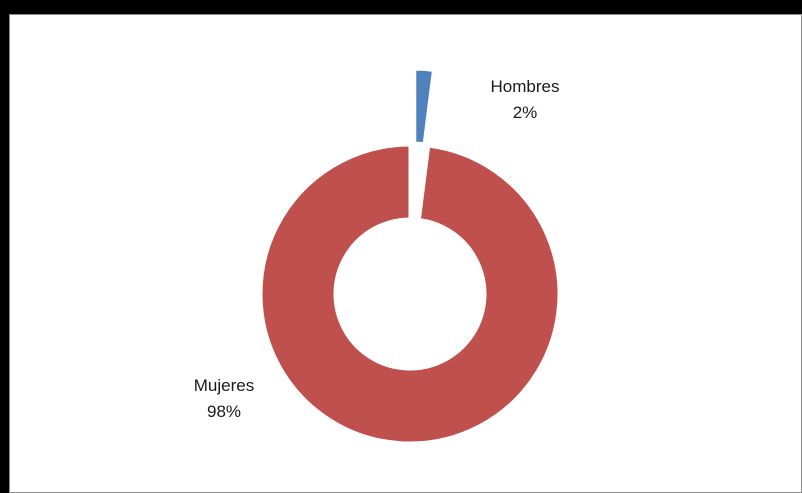 The image size is (802, 493). I want to click on slice-hombres, so click(424, 106).